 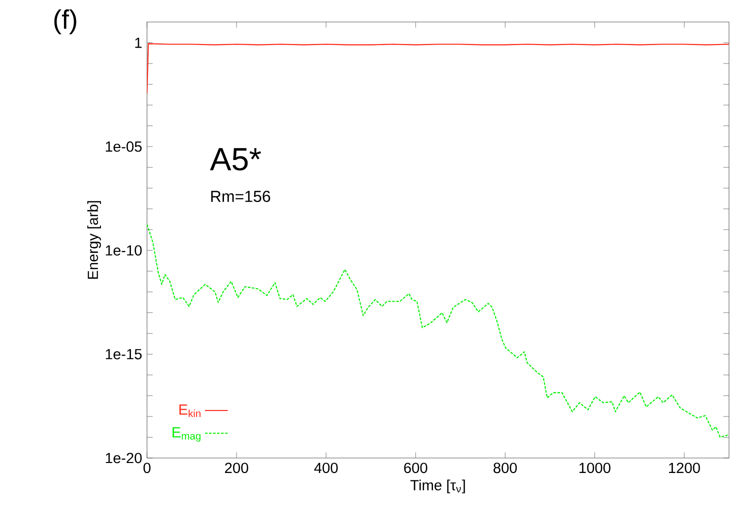 I want to click on y-axis-title: Energy [arb], so click(x=94, y=240).